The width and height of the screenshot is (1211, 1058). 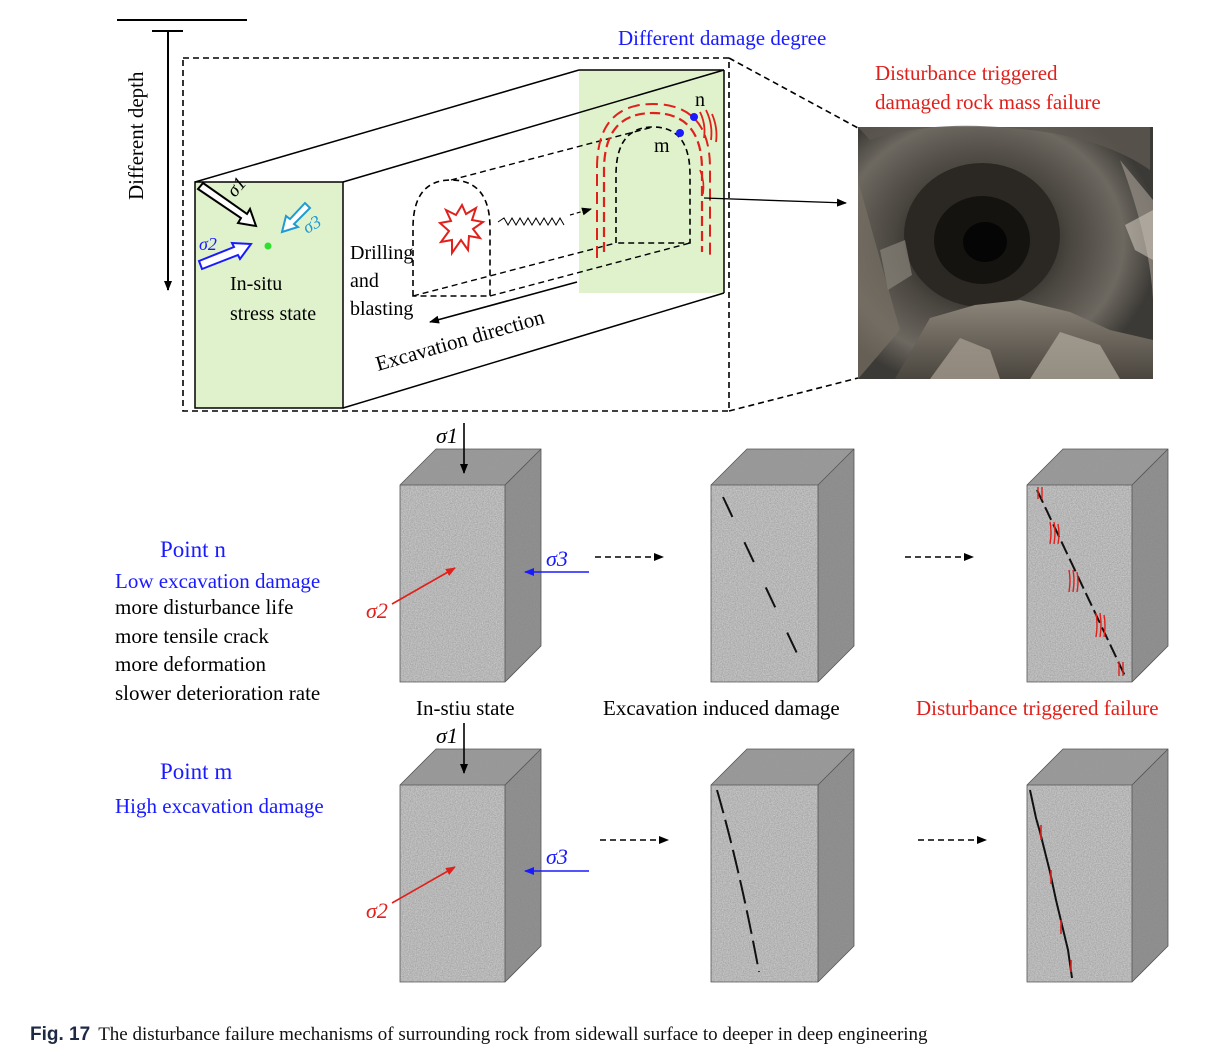 What do you see at coordinates (193, 549) in the screenshot?
I see `point-n-title: Point n` at bounding box center [193, 549].